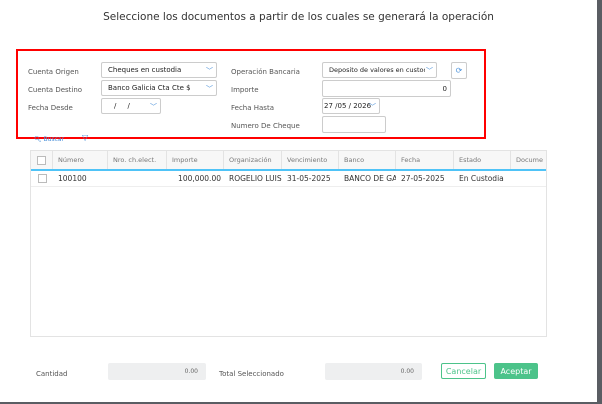 This screenshot has width=602, height=404. Describe the element at coordinates (370, 178) in the screenshot. I see `cell-banco: BANCO DE GAL` at that location.